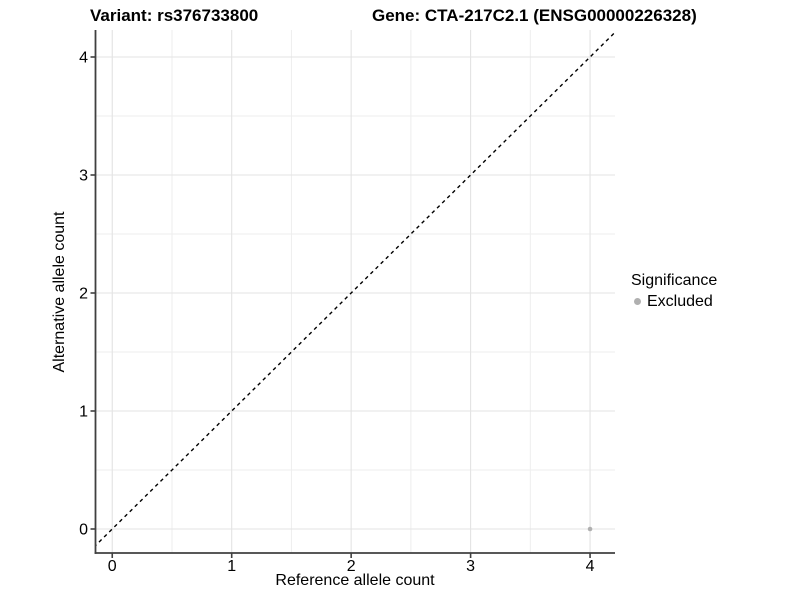  What do you see at coordinates (590, 566) in the screenshot?
I see `x-tick-label: 4` at bounding box center [590, 566].